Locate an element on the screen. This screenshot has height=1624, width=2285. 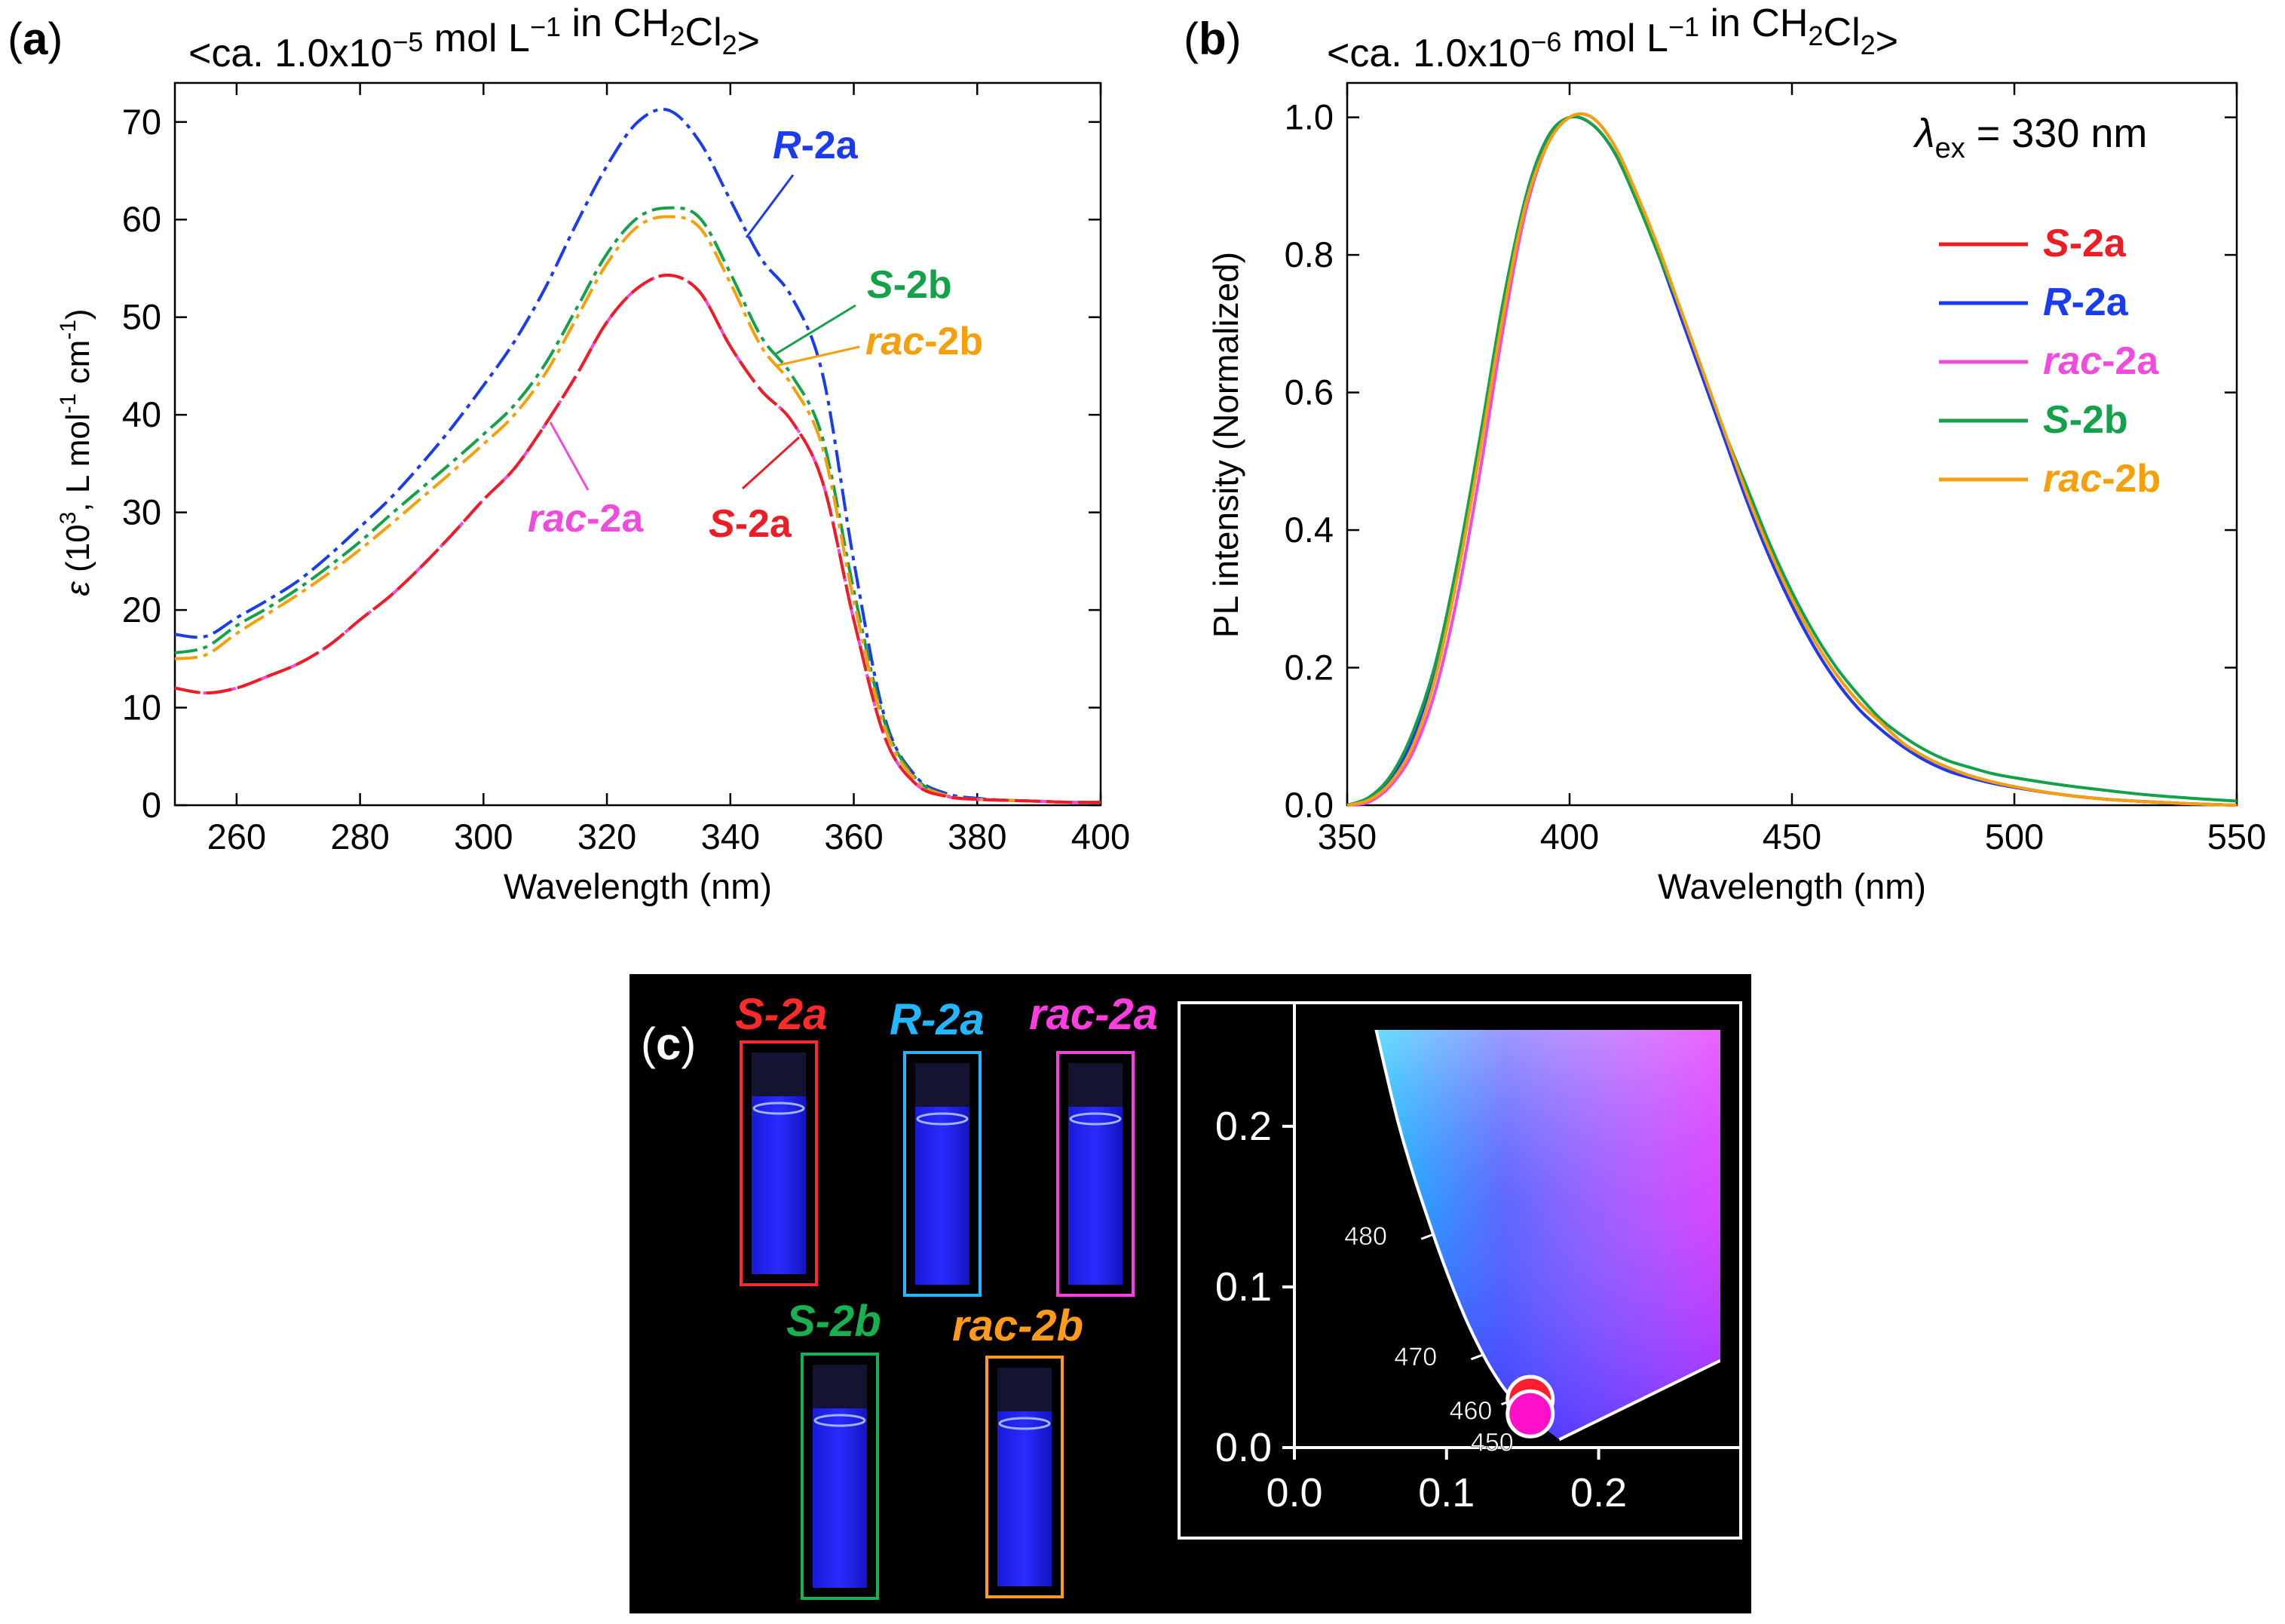
vial-label-S2a: S-2a is located at coordinates (781, 1014).